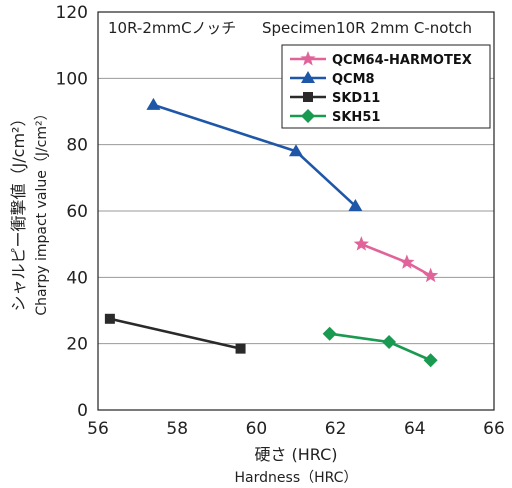 This screenshot has height=488, width=512. Describe the element at coordinates (177, 429) in the screenshot. I see `x-tick-label: 58` at that location.